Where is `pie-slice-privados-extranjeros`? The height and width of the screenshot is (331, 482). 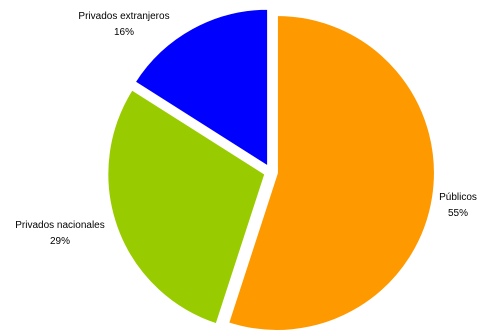
pie-slice-privados-extranjeros is located at coordinates (201, 88).